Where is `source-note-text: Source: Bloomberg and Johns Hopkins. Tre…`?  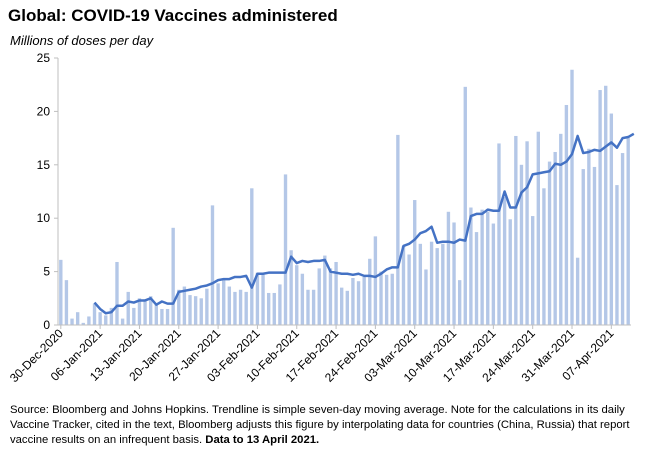 source-note-text: Source: Bloomberg and Johns Hopkins. Tre… is located at coordinates (320, 425).